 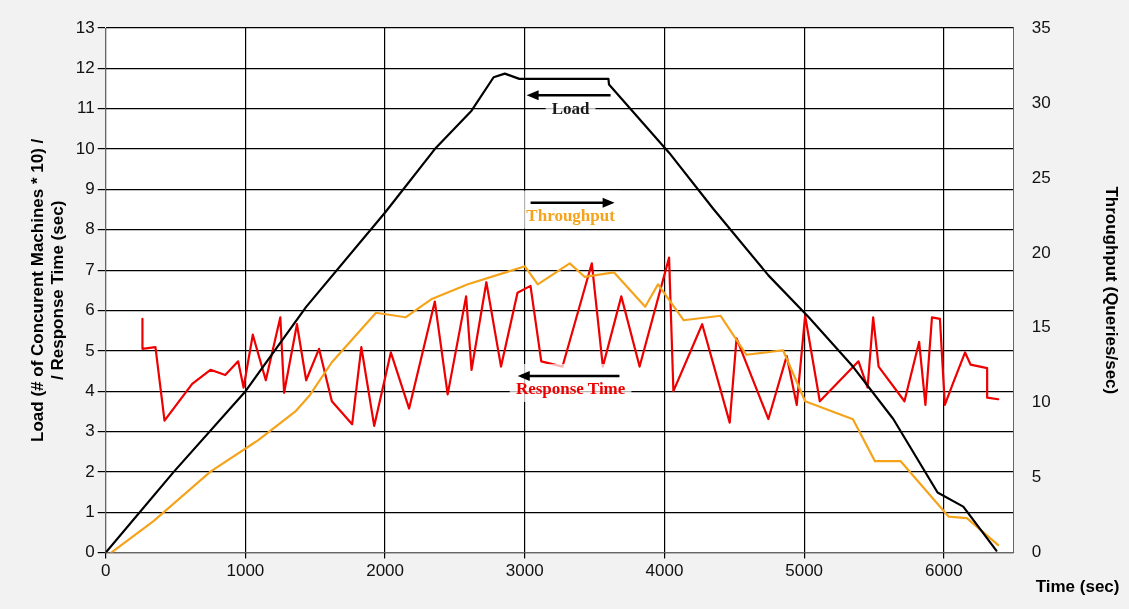 I want to click on x-tick-label: 3000, so click(x=524, y=571).